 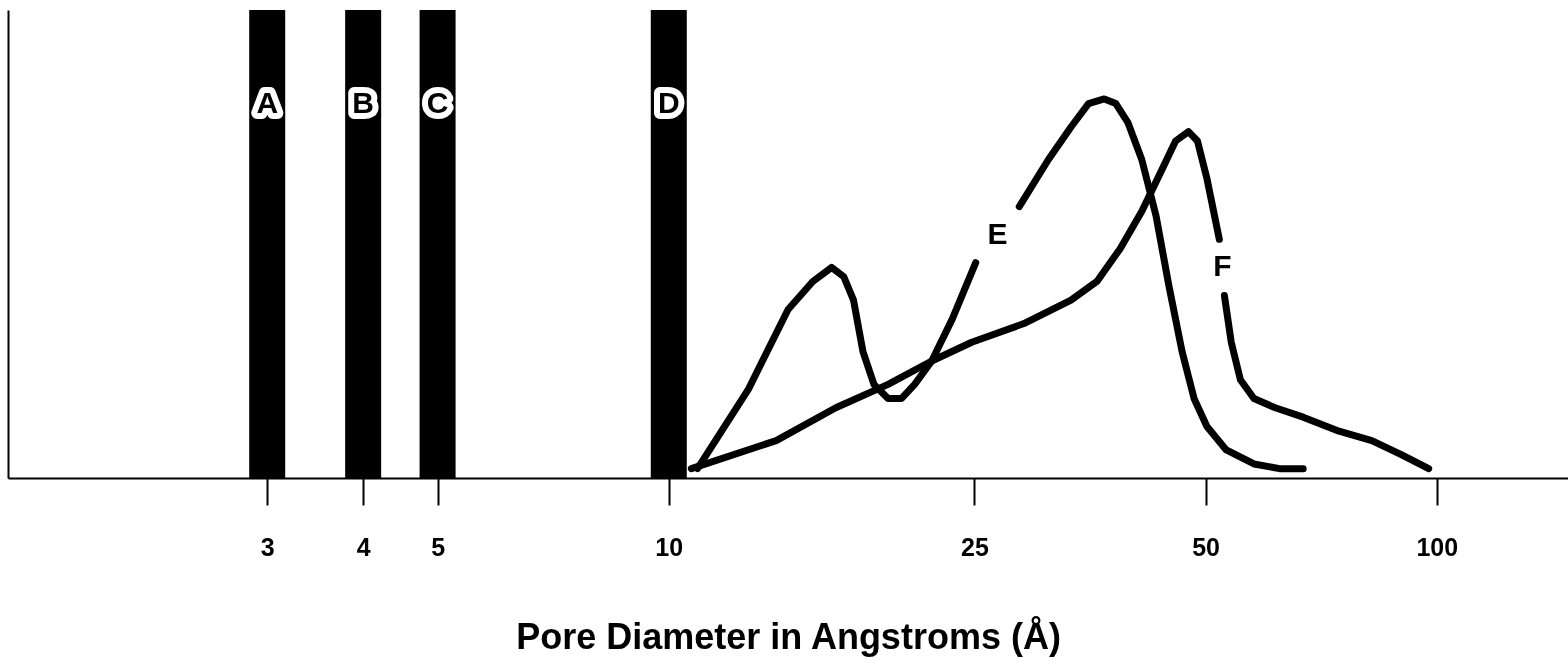 I want to click on x-tick-label: 5, so click(x=438, y=546).